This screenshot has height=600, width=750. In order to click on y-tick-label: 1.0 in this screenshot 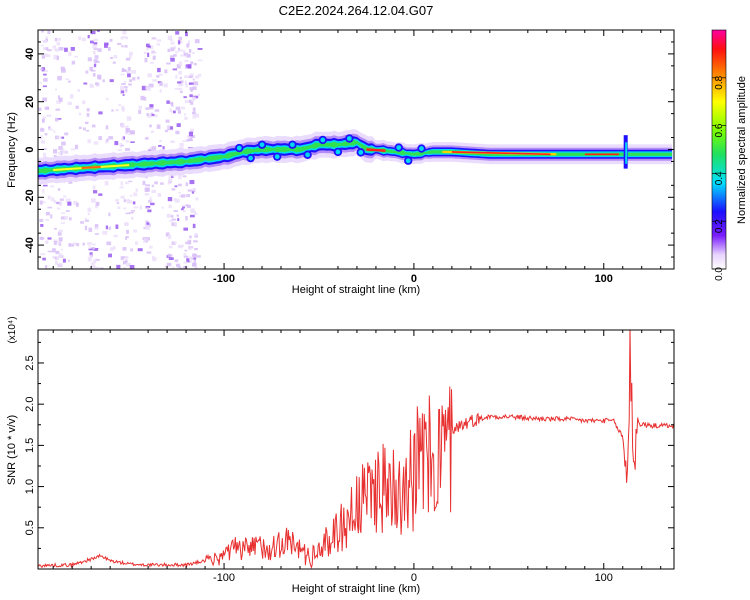, I will do `click(30, 486)`.